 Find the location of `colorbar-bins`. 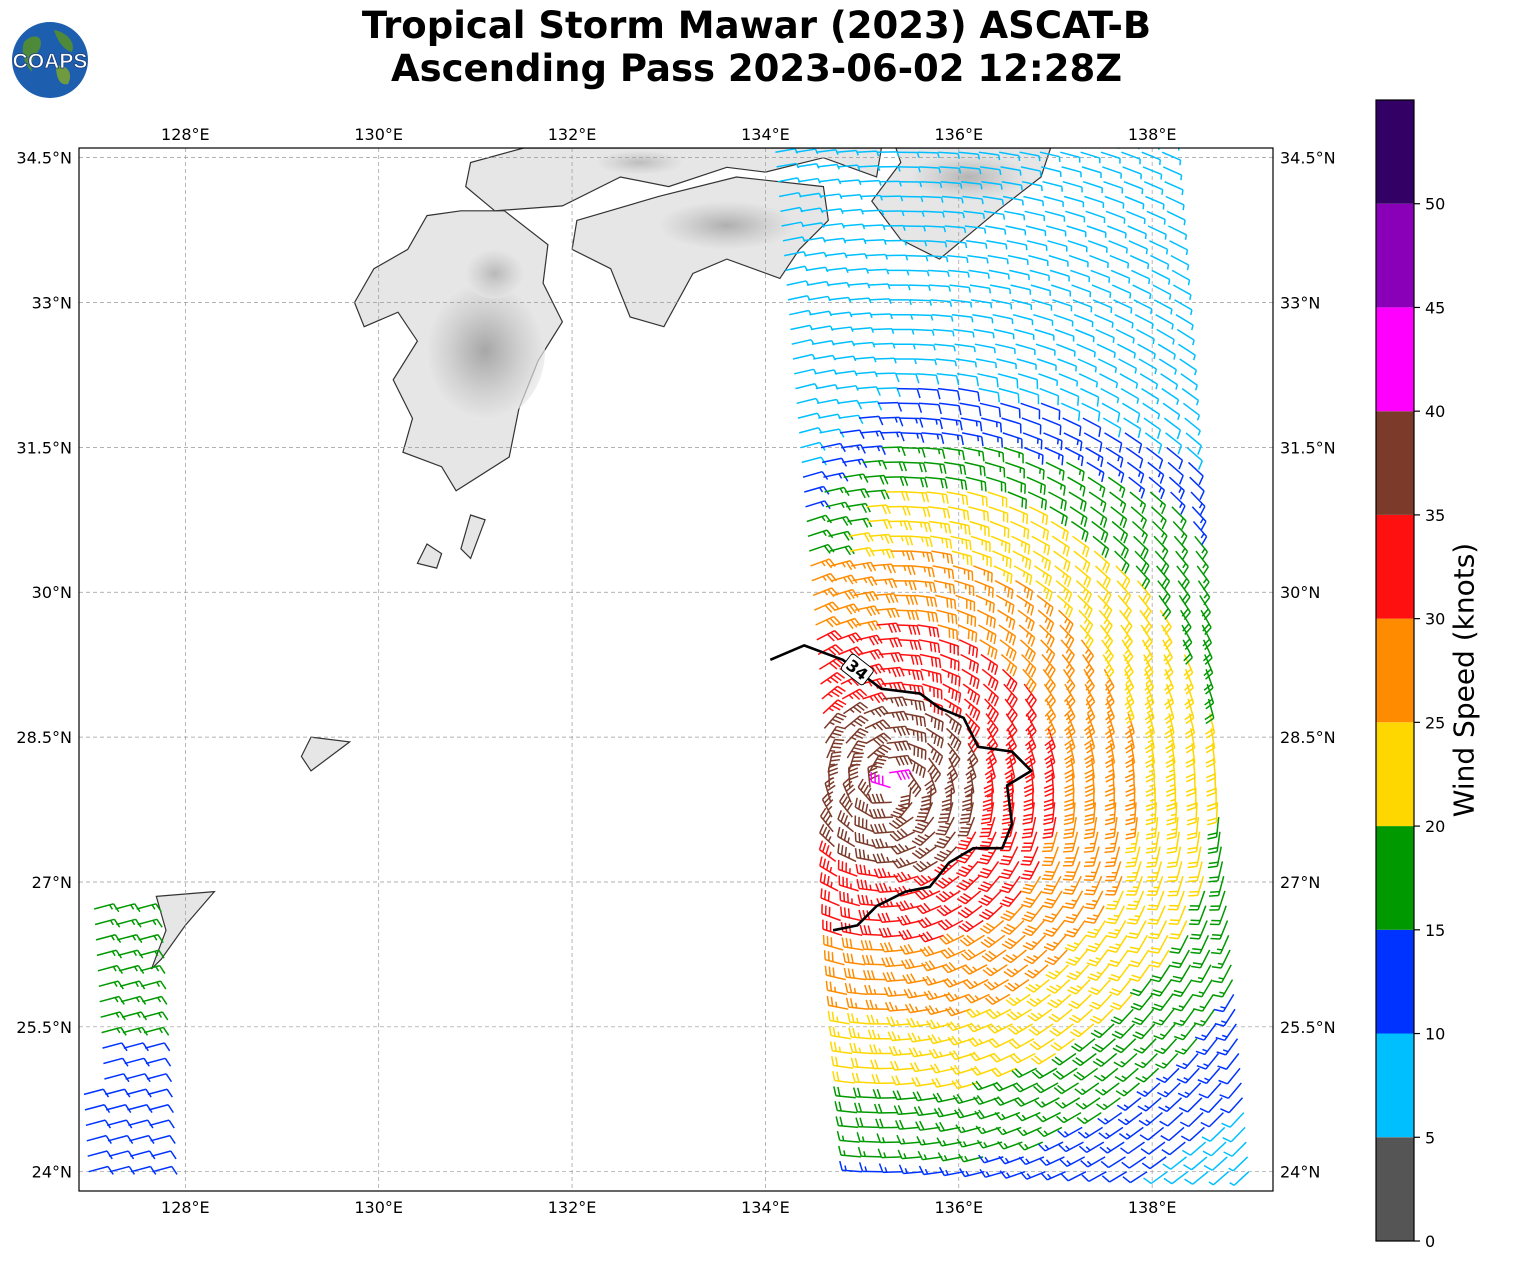

colorbar-bins is located at coordinates (1395, 670).